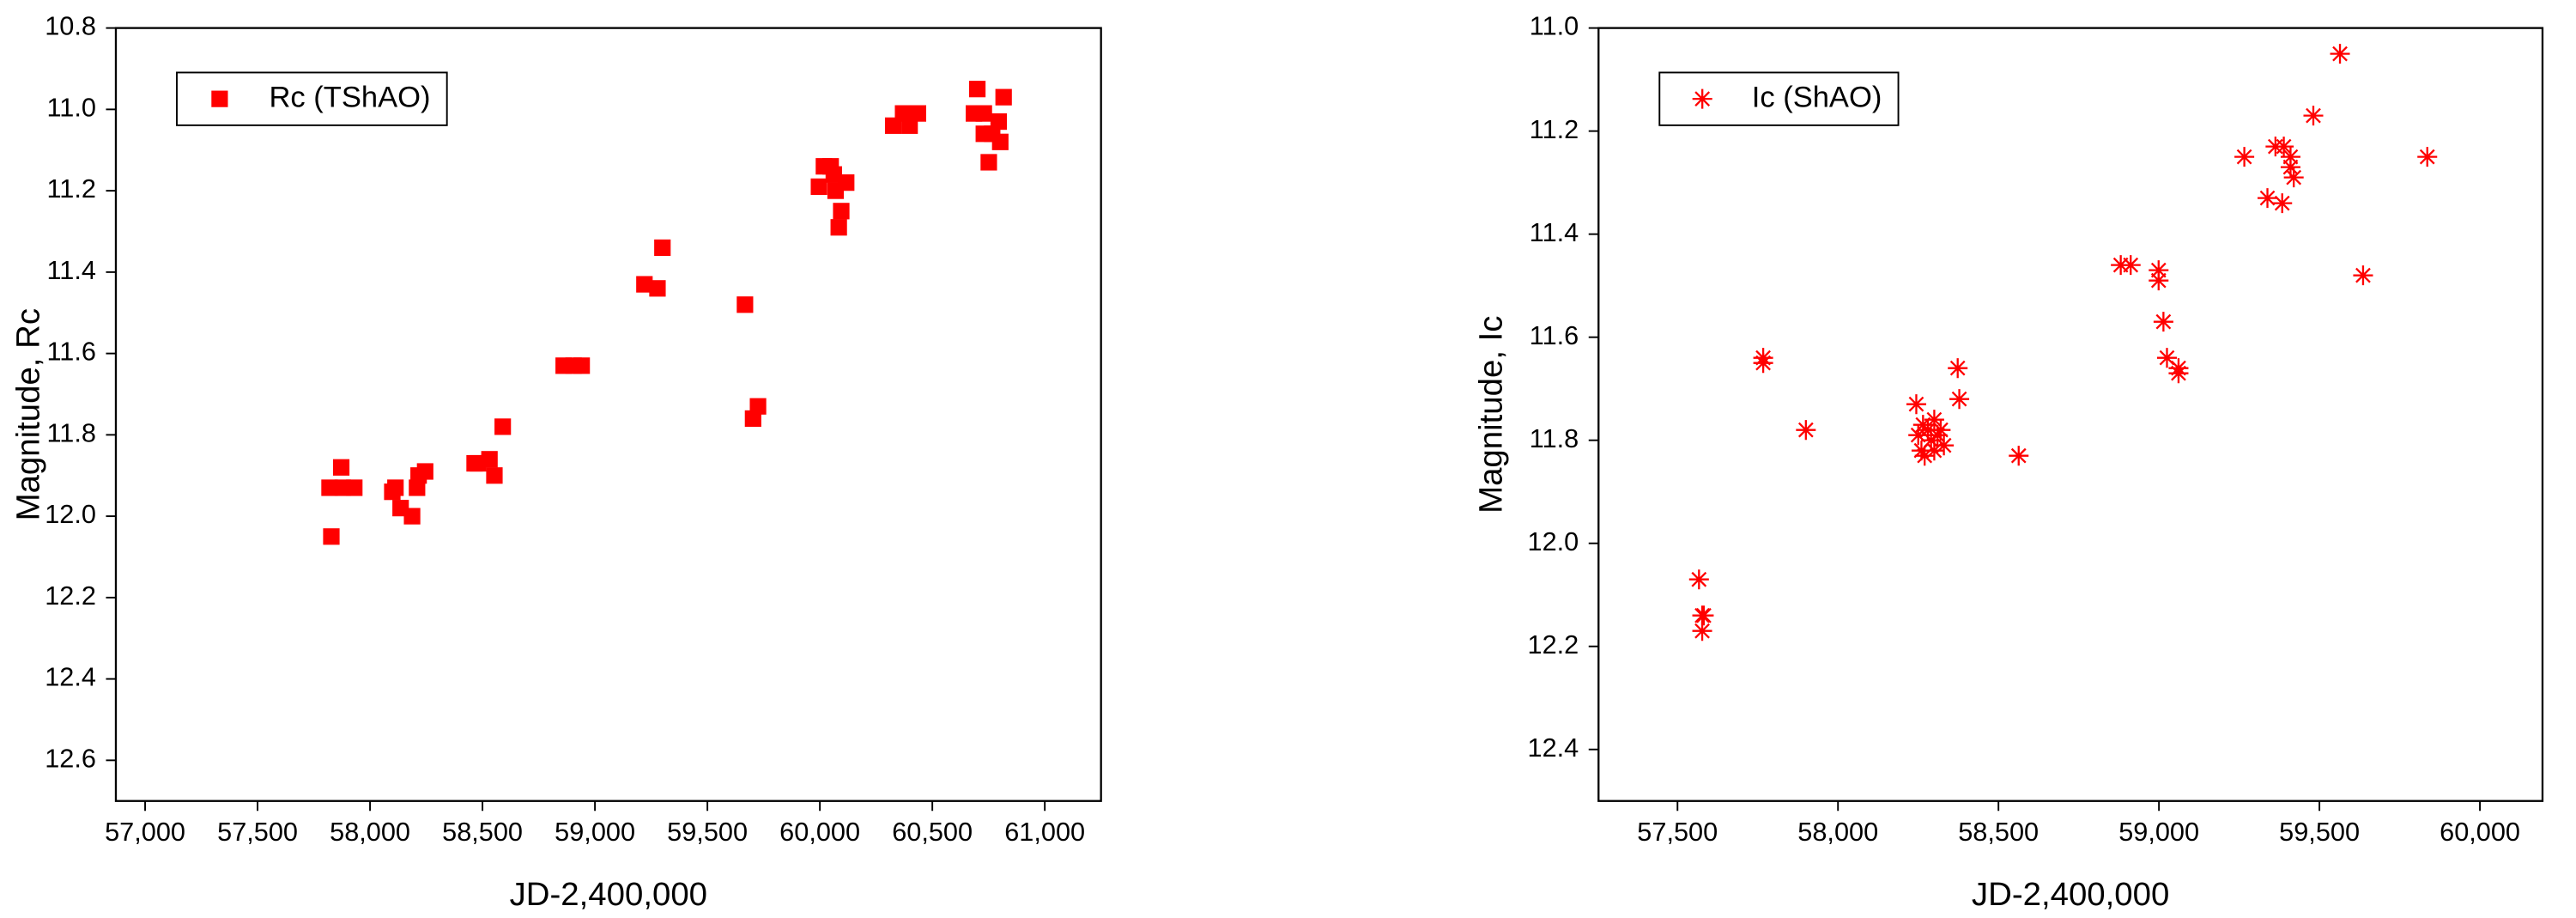  I want to click on legend-label: Ic (ShAO), so click(1817, 97).